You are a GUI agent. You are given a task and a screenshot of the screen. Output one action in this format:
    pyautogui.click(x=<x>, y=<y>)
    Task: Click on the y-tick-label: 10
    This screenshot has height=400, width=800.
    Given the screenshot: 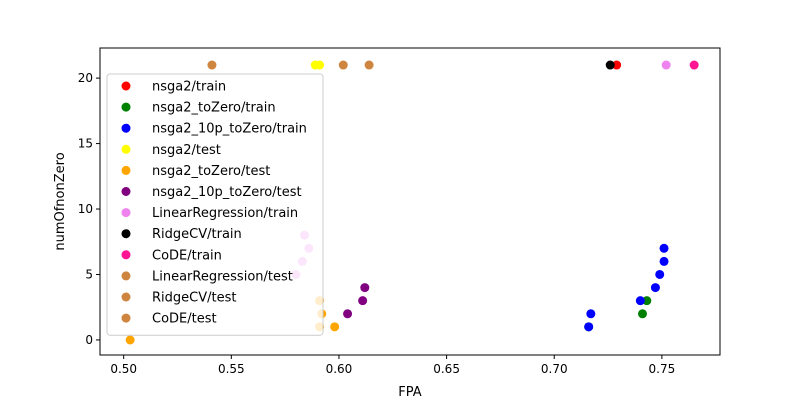 What is the action you would take?
    pyautogui.click(x=85, y=209)
    